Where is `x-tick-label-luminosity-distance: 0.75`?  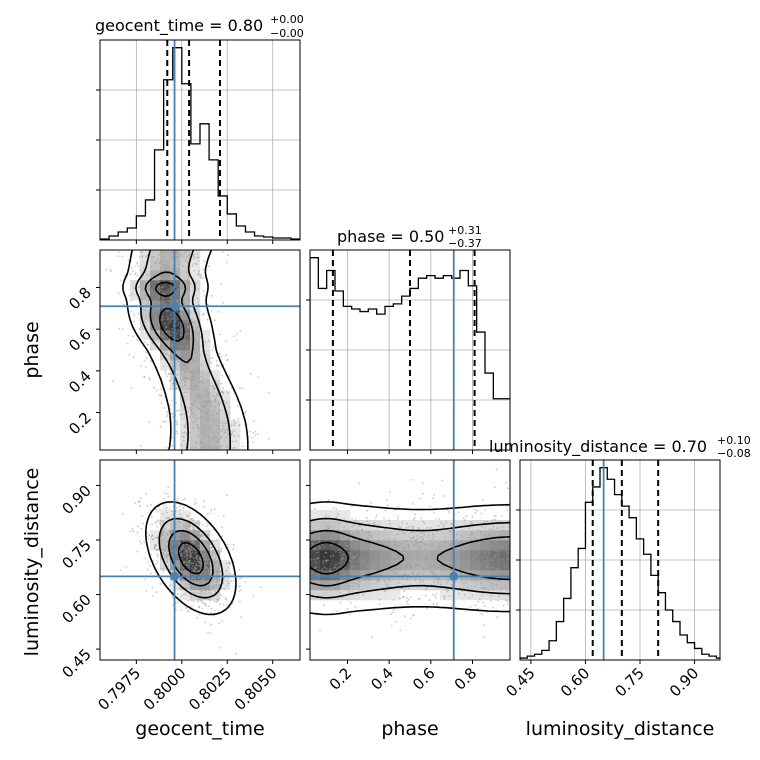 x-tick-label-luminosity-distance: 0.75 is located at coordinates (629, 682).